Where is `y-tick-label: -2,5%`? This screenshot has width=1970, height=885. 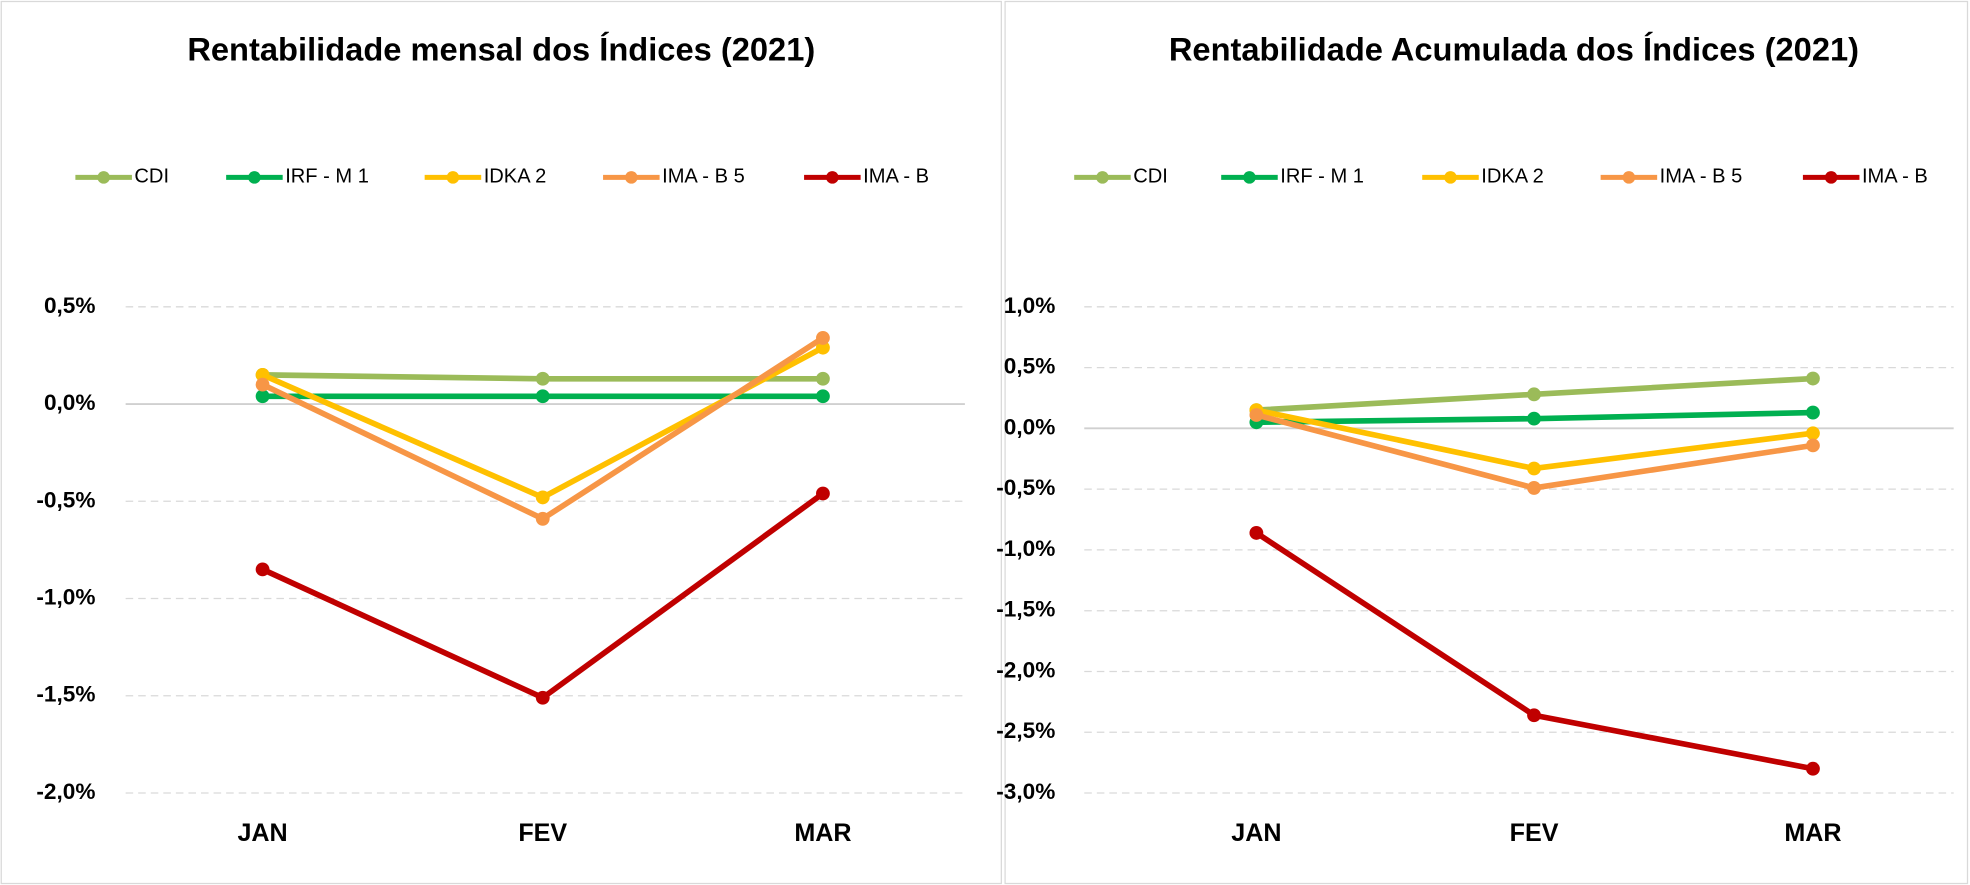
y-tick-label: -2,5% is located at coordinates (1025, 730).